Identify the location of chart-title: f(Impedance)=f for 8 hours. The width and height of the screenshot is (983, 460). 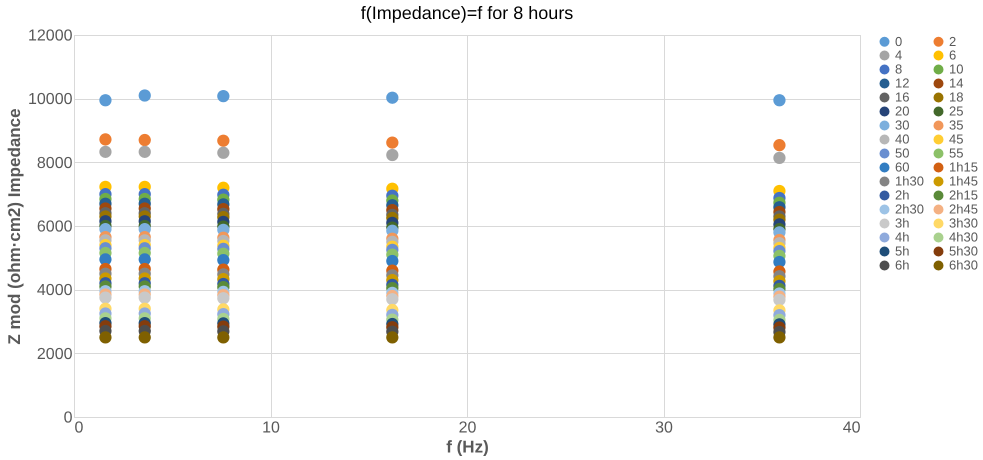
(467, 13).